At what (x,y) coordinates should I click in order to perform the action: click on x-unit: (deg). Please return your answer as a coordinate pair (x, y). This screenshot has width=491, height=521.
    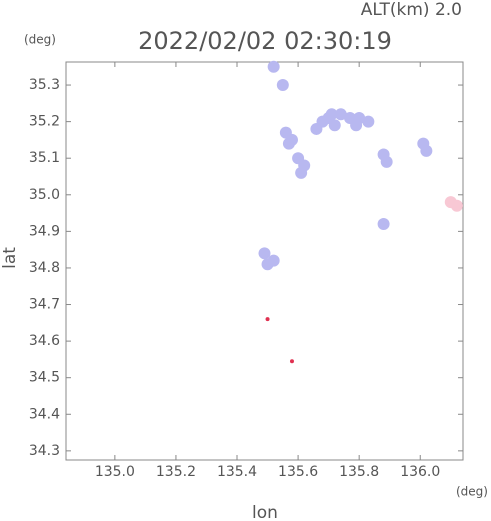
    Looking at the image, I should click on (472, 492).